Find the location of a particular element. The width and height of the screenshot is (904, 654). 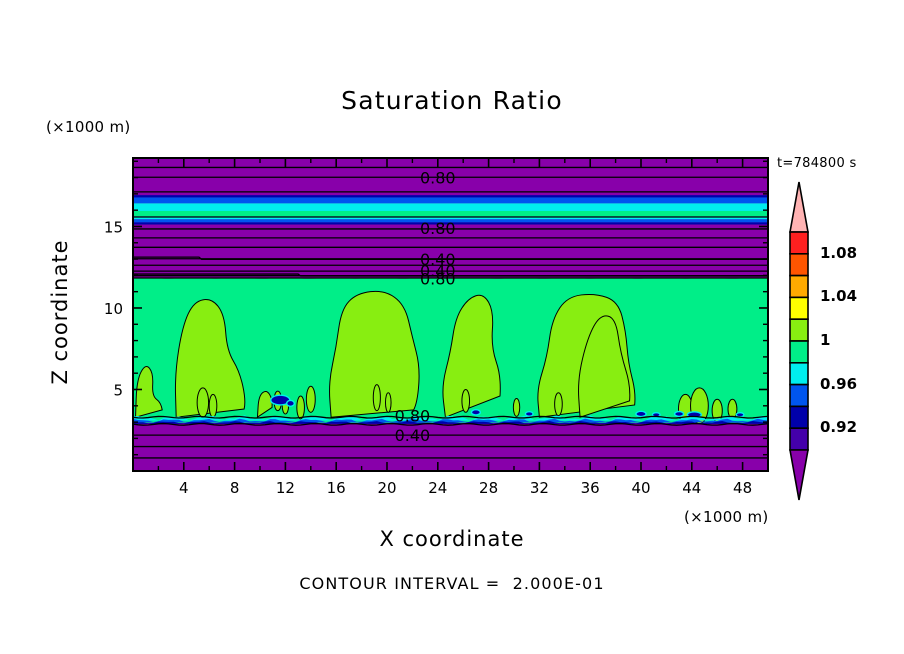

y-tick-label: 5 is located at coordinates (118, 390).